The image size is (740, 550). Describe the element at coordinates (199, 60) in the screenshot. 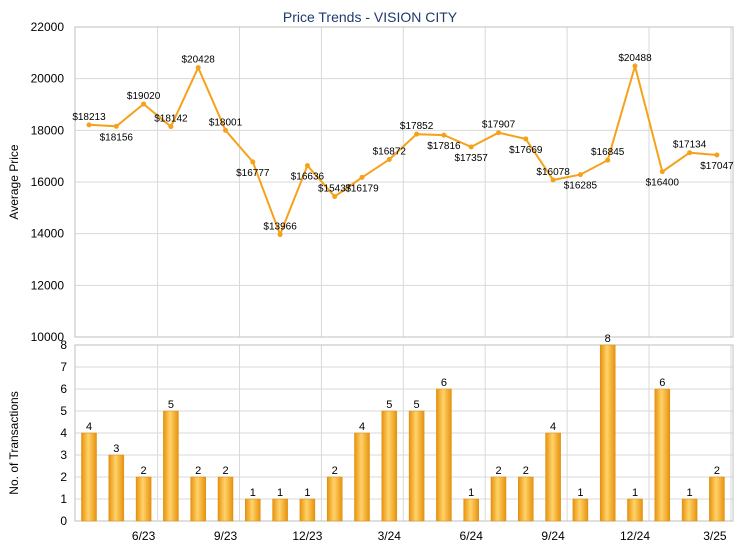

I see `price-data-label: $20428` at that location.